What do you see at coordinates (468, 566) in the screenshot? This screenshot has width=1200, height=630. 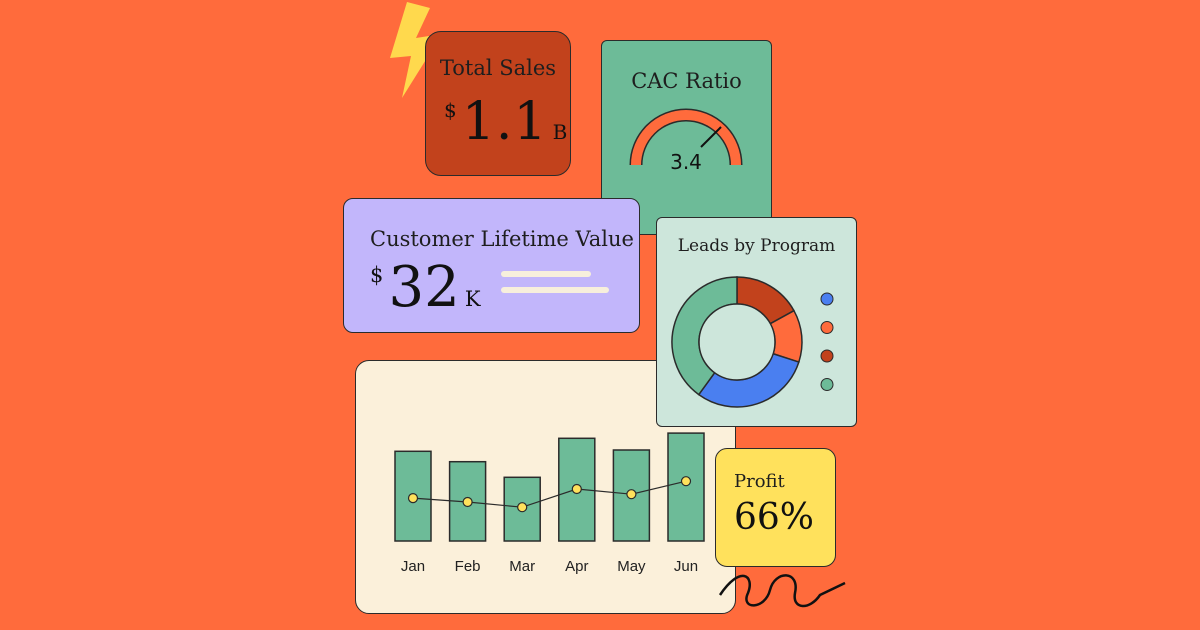 I see `x-tick-label: Feb` at bounding box center [468, 566].